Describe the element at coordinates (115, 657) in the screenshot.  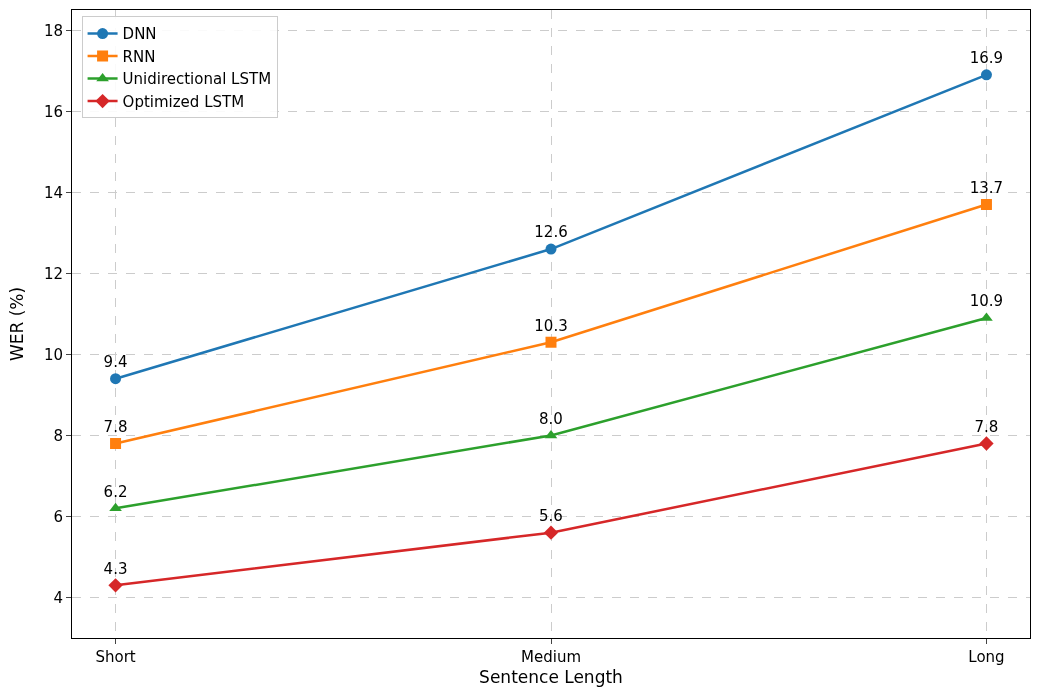
I see `x-tick-label: Short` at that location.